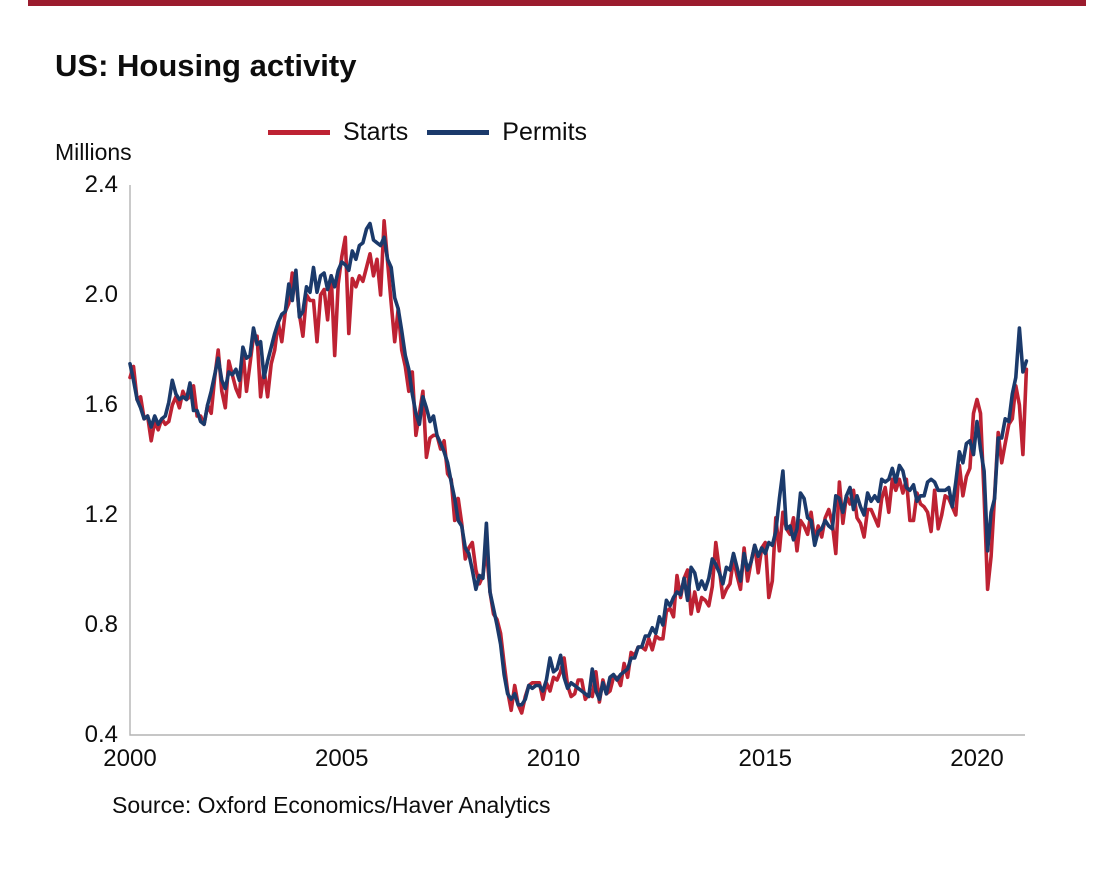  I want to click on legend-label-permits: Permits, so click(545, 132).